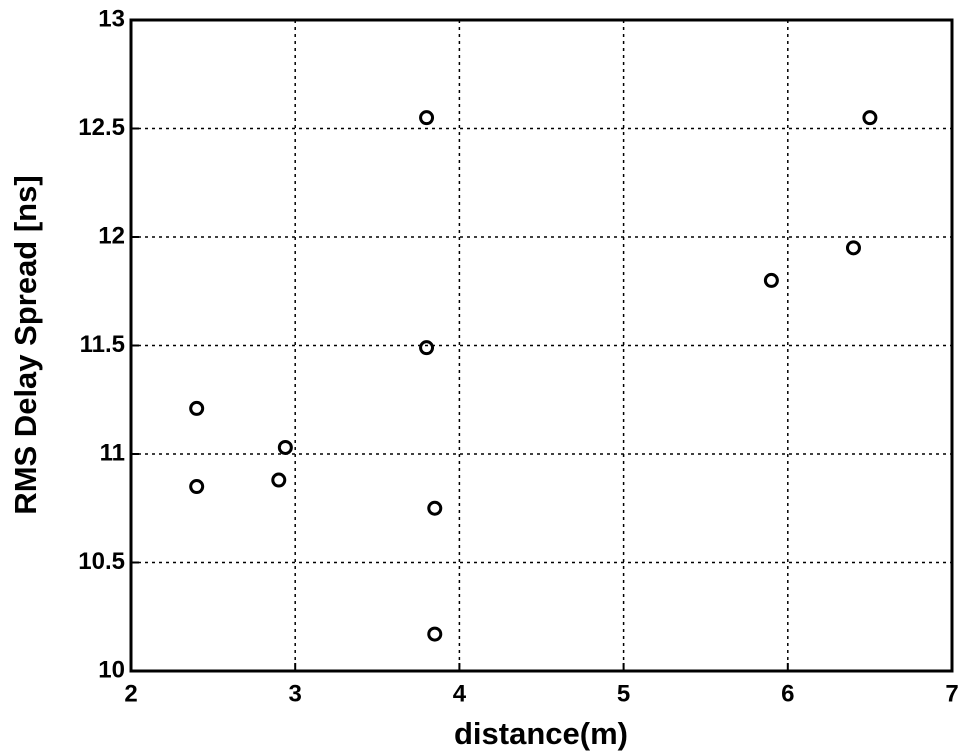 This screenshot has width=962, height=755. What do you see at coordinates (101, 127) in the screenshot?
I see `y-tick-label: 12.5` at bounding box center [101, 127].